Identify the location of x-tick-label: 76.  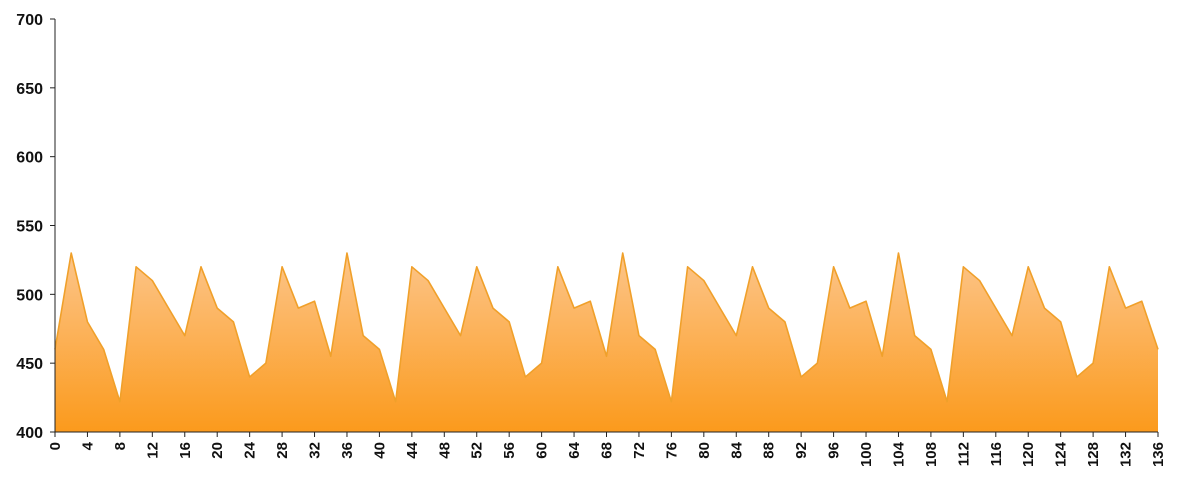
(671, 450).